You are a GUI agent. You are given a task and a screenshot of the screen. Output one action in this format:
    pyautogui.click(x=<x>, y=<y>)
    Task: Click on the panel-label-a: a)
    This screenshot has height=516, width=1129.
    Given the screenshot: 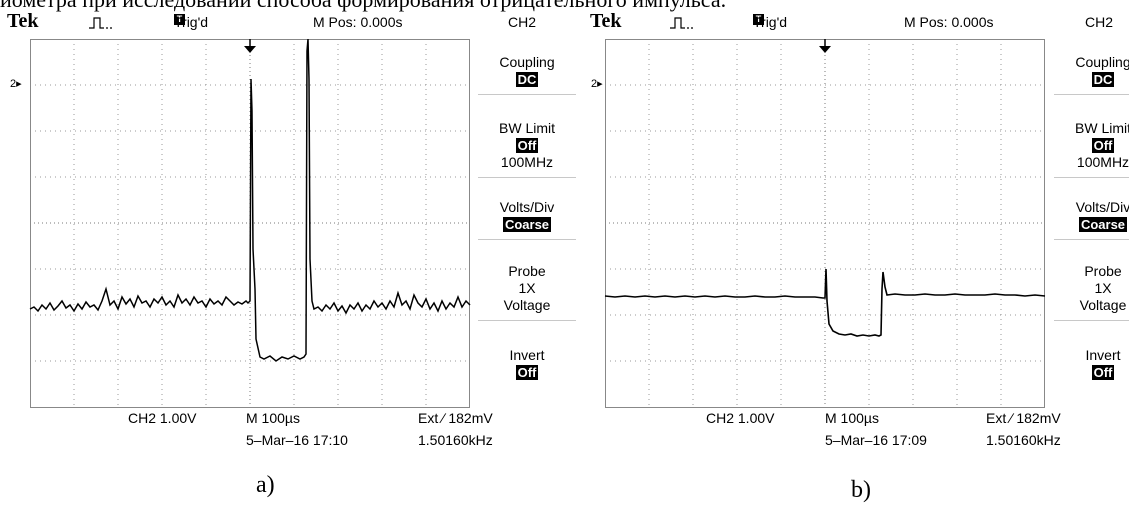 What is the action you would take?
    pyautogui.click(x=265, y=485)
    